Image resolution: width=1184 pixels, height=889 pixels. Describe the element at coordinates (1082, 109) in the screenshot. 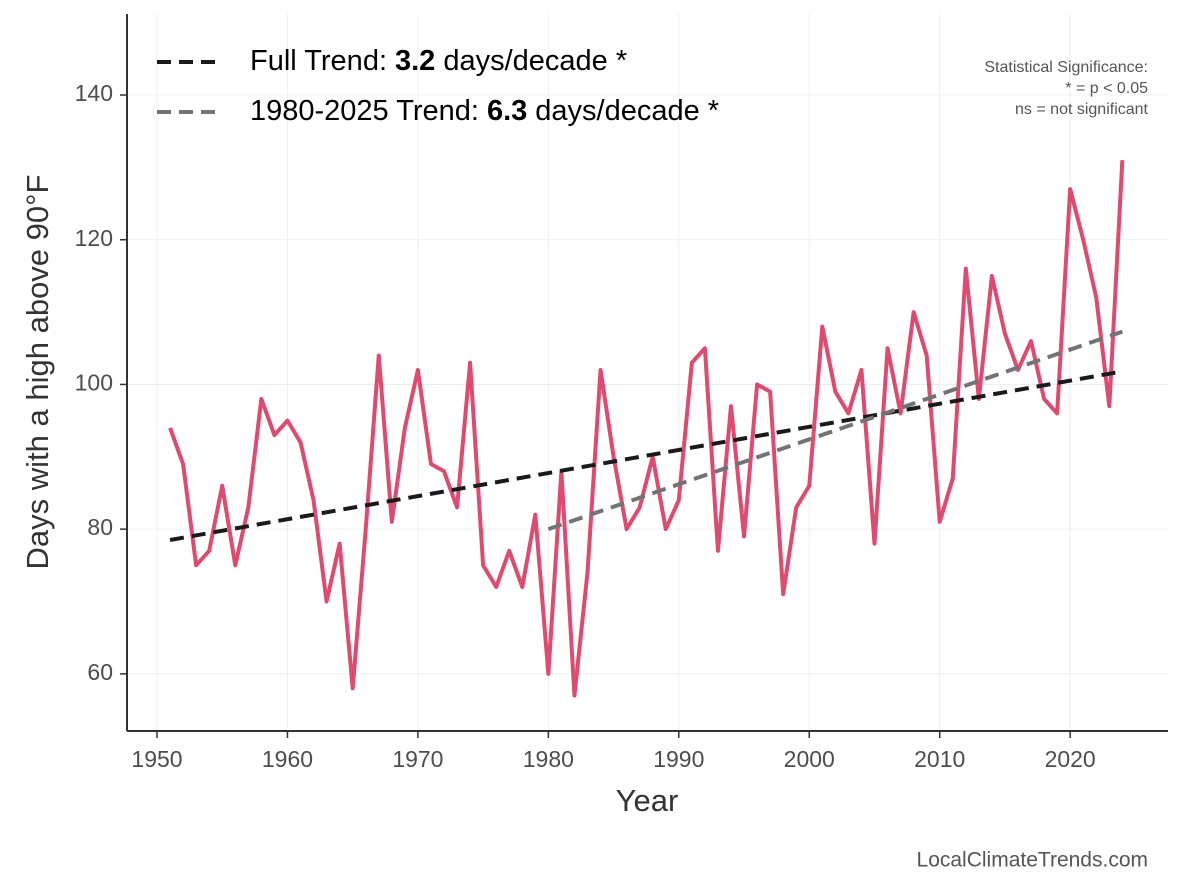

I see `annotation: ns = not significant` at that location.